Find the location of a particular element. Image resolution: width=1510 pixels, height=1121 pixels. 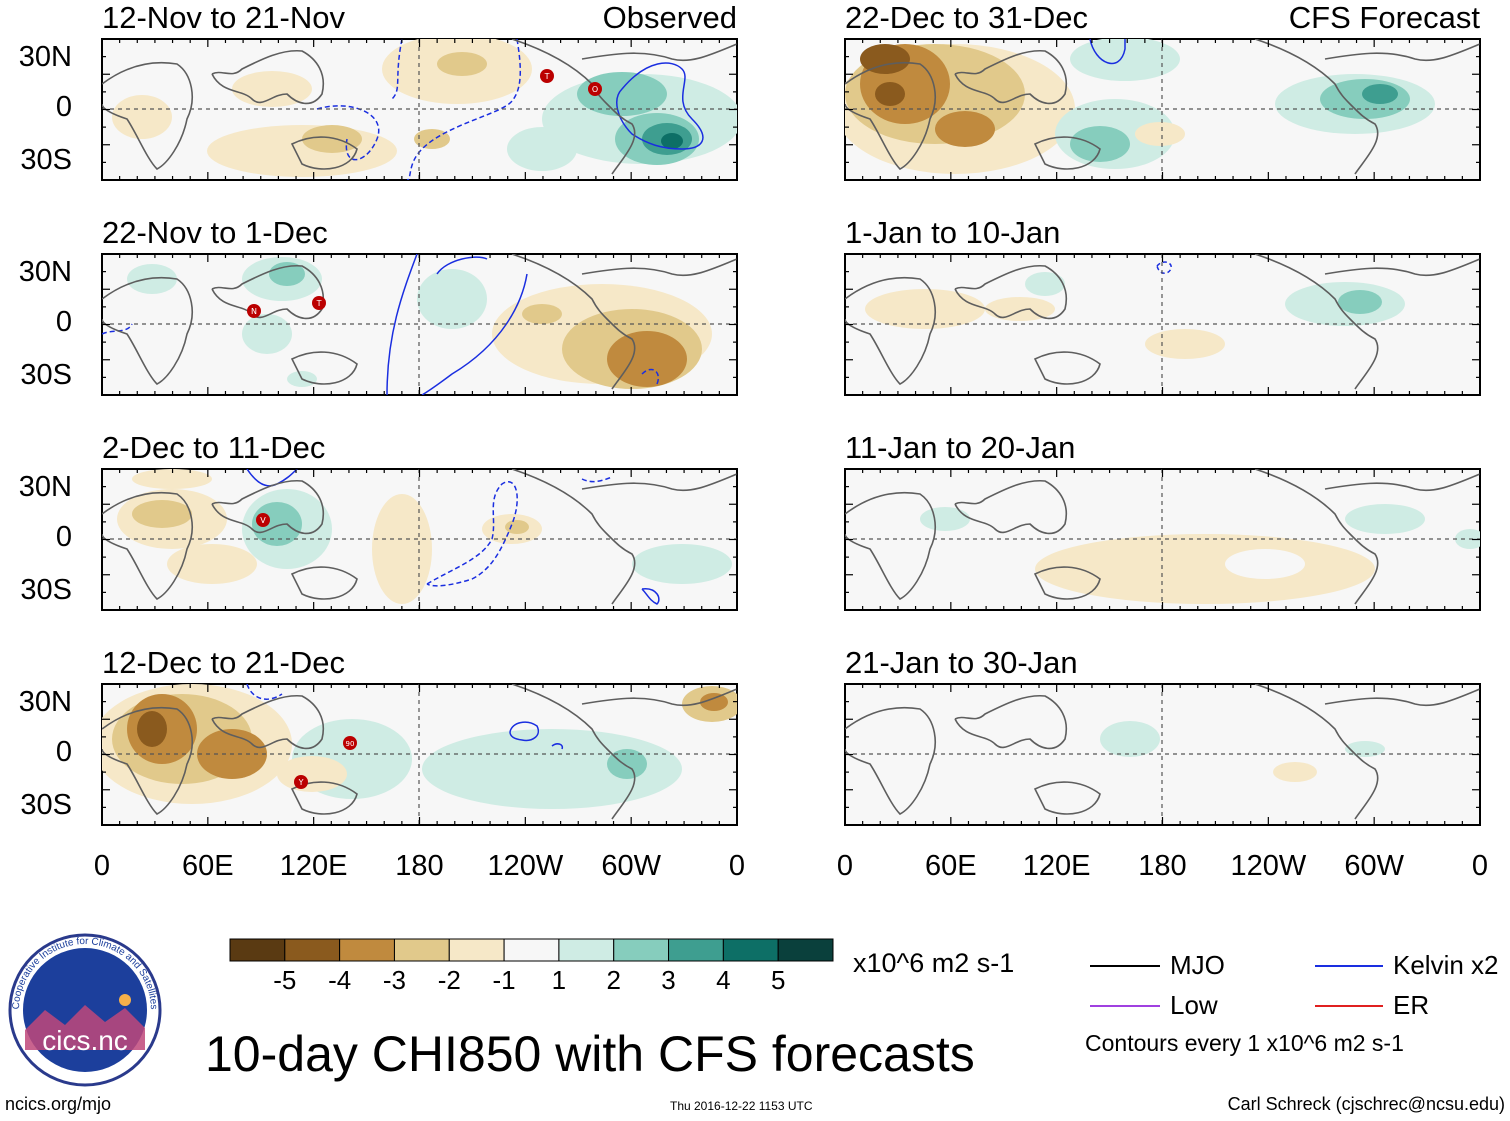

storm-marker: V is located at coordinates (263, 520).